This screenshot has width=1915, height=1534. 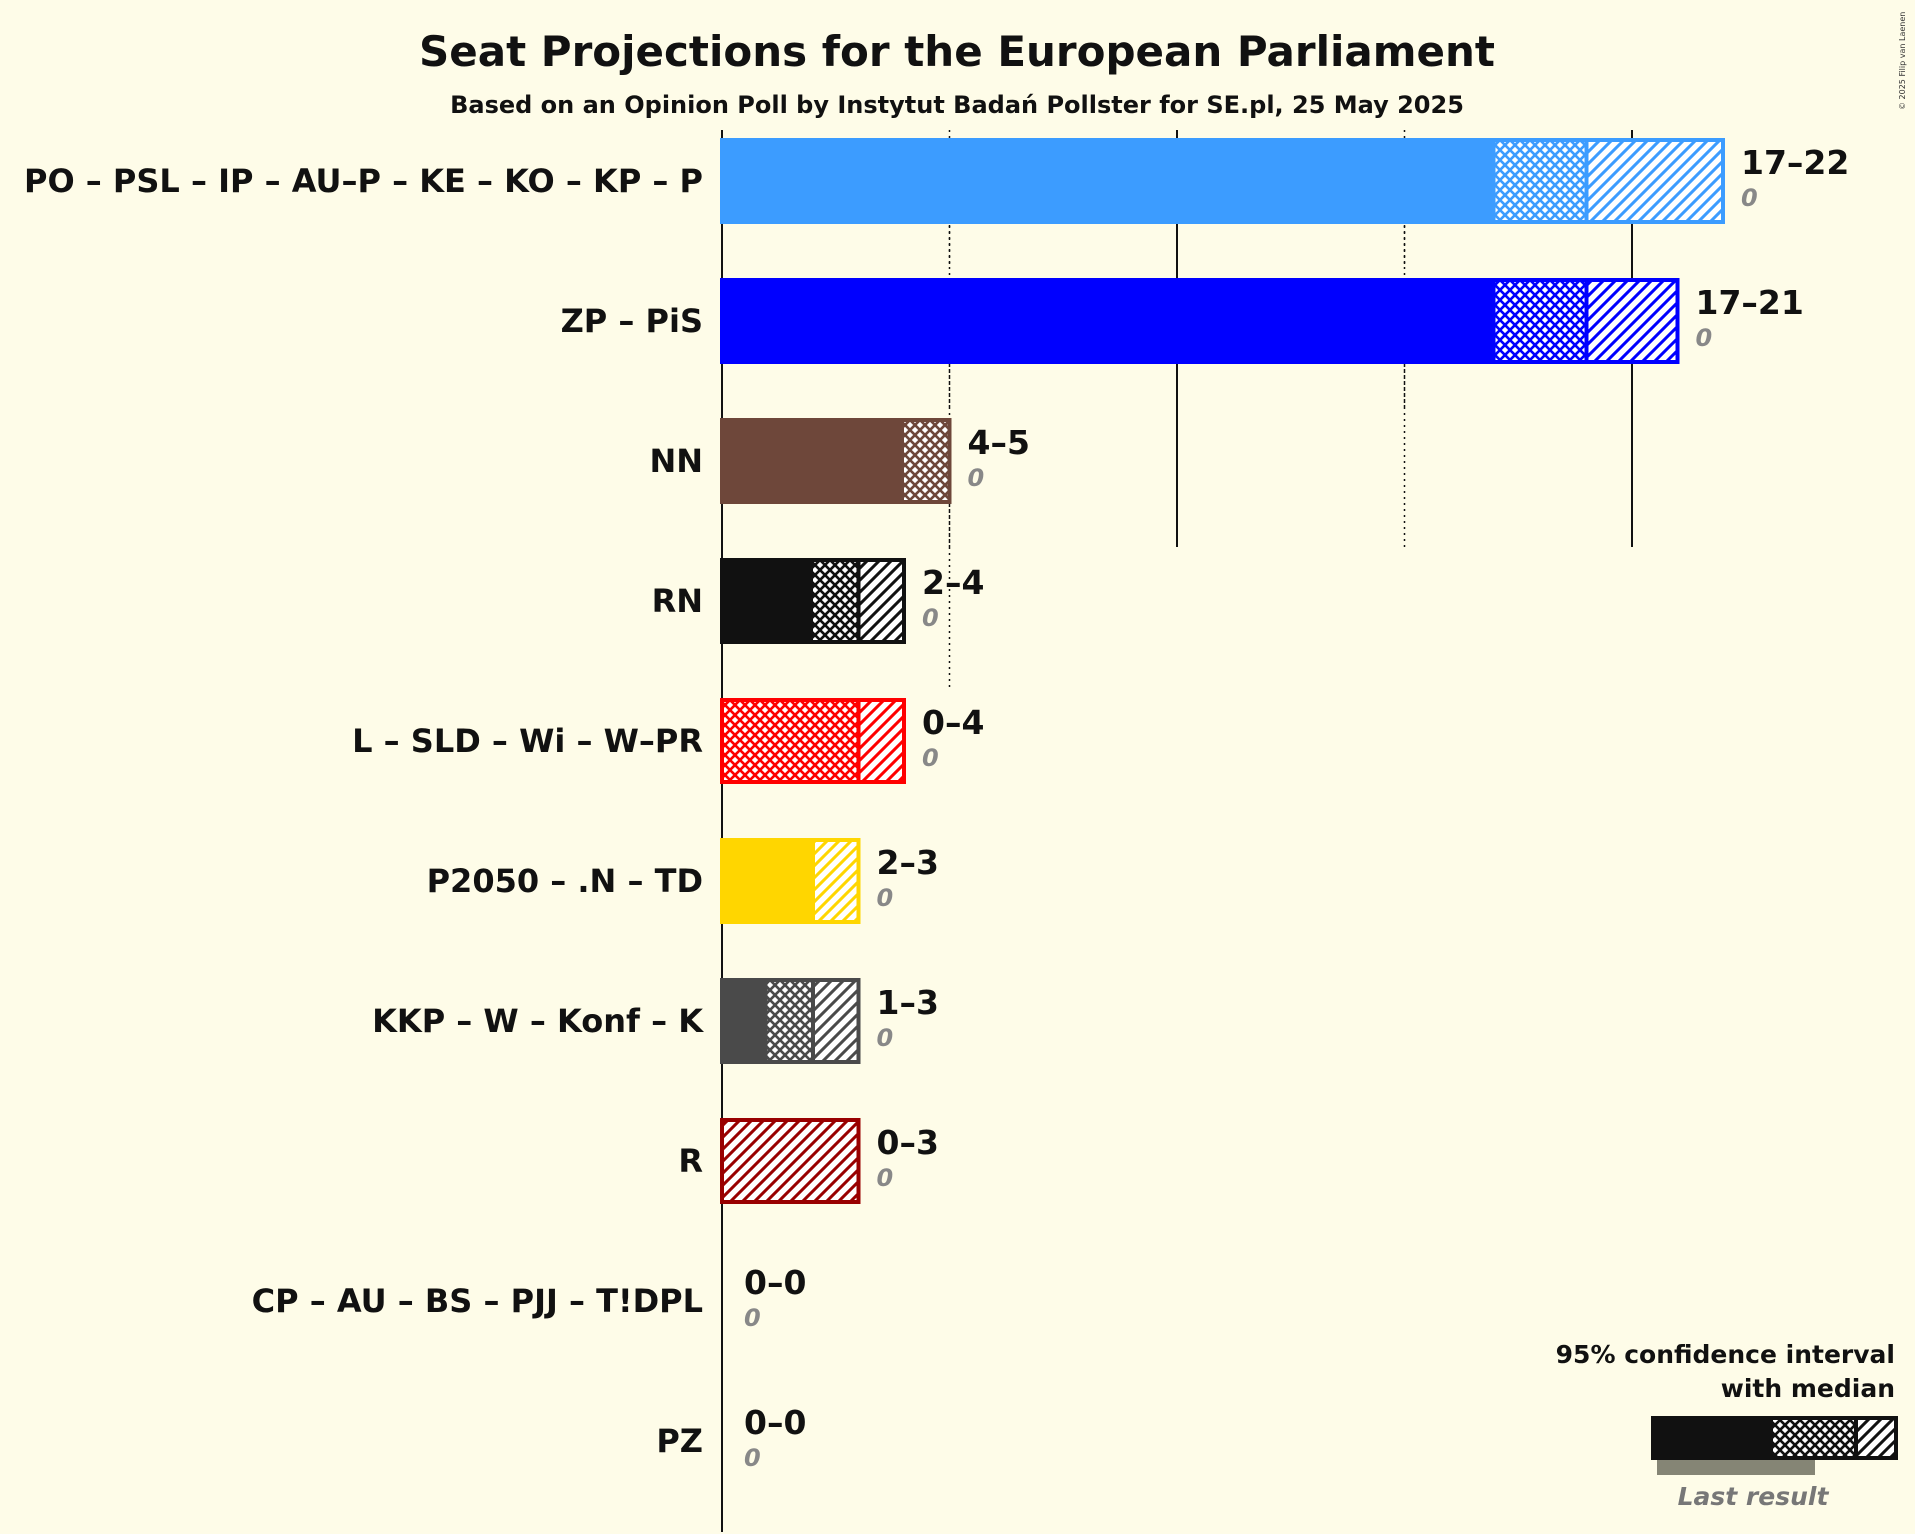 I want to click on party-row: KKP – W – Konf – K 1–30, so click(x=655, y=1021).